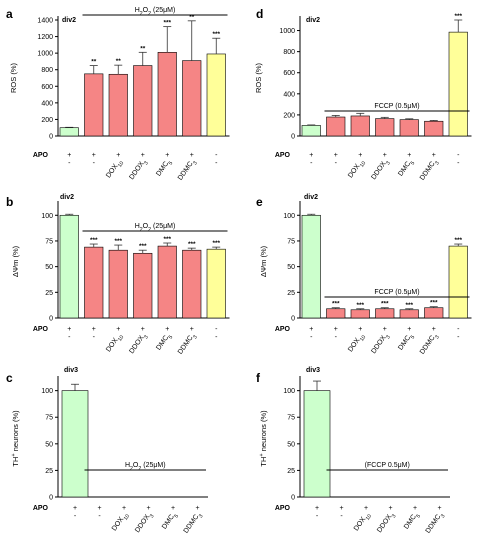 The width and height of the screenshot is (491, 550). Describe the element at coordinates (15, 261) in the screenshot. I see `y-axis-label: ΔΨm (%)` at that location.